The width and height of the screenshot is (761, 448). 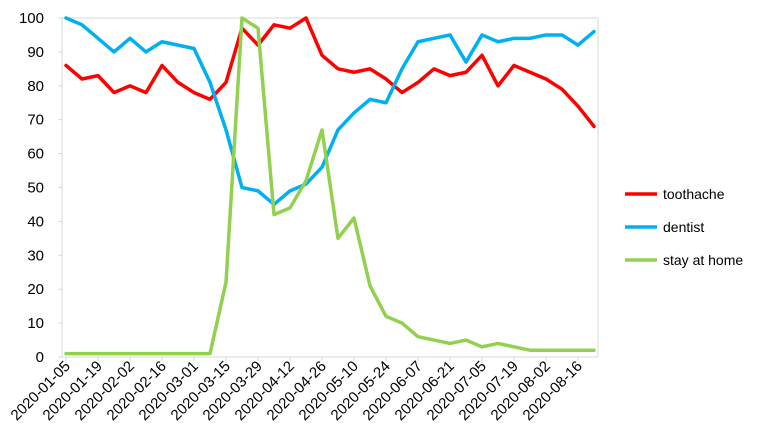 What do you see at coordinates (40, 357) in the screenshot?
I see `y-tick-label: 0` at bounding box center [40, 357].